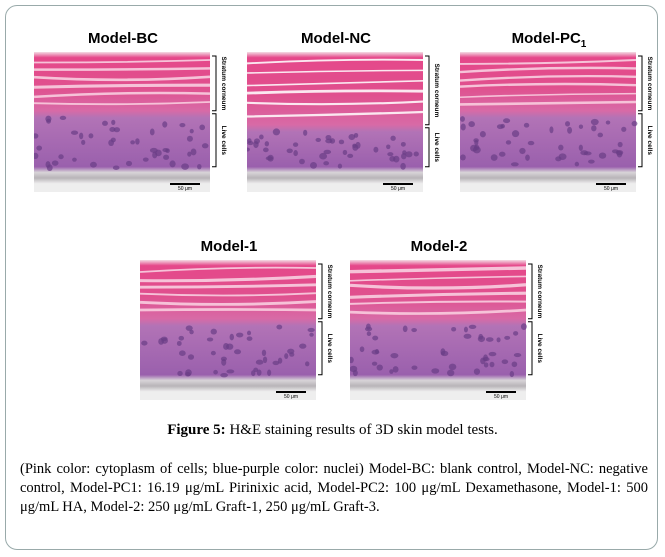 The image size is (665, 557). What do you see at coordinates (229, 246) in the screenshot?
I see `panel-title: Model-1` at bounding box center [229, 246].